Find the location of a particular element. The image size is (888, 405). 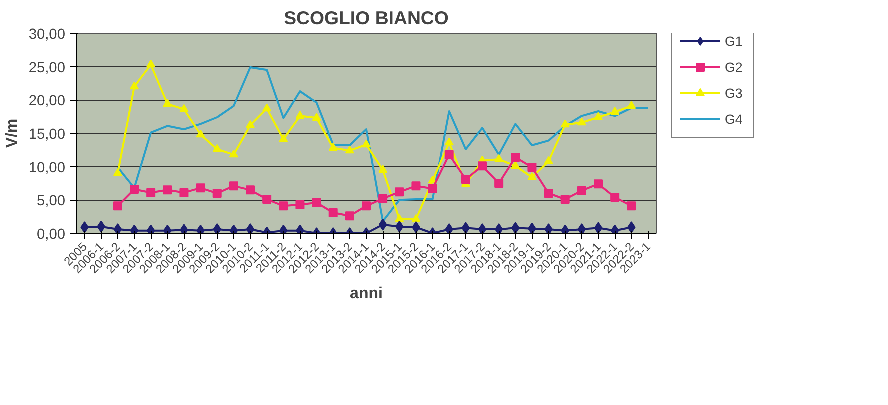

x-axis-title: anni is located at coordinates (366, 293).